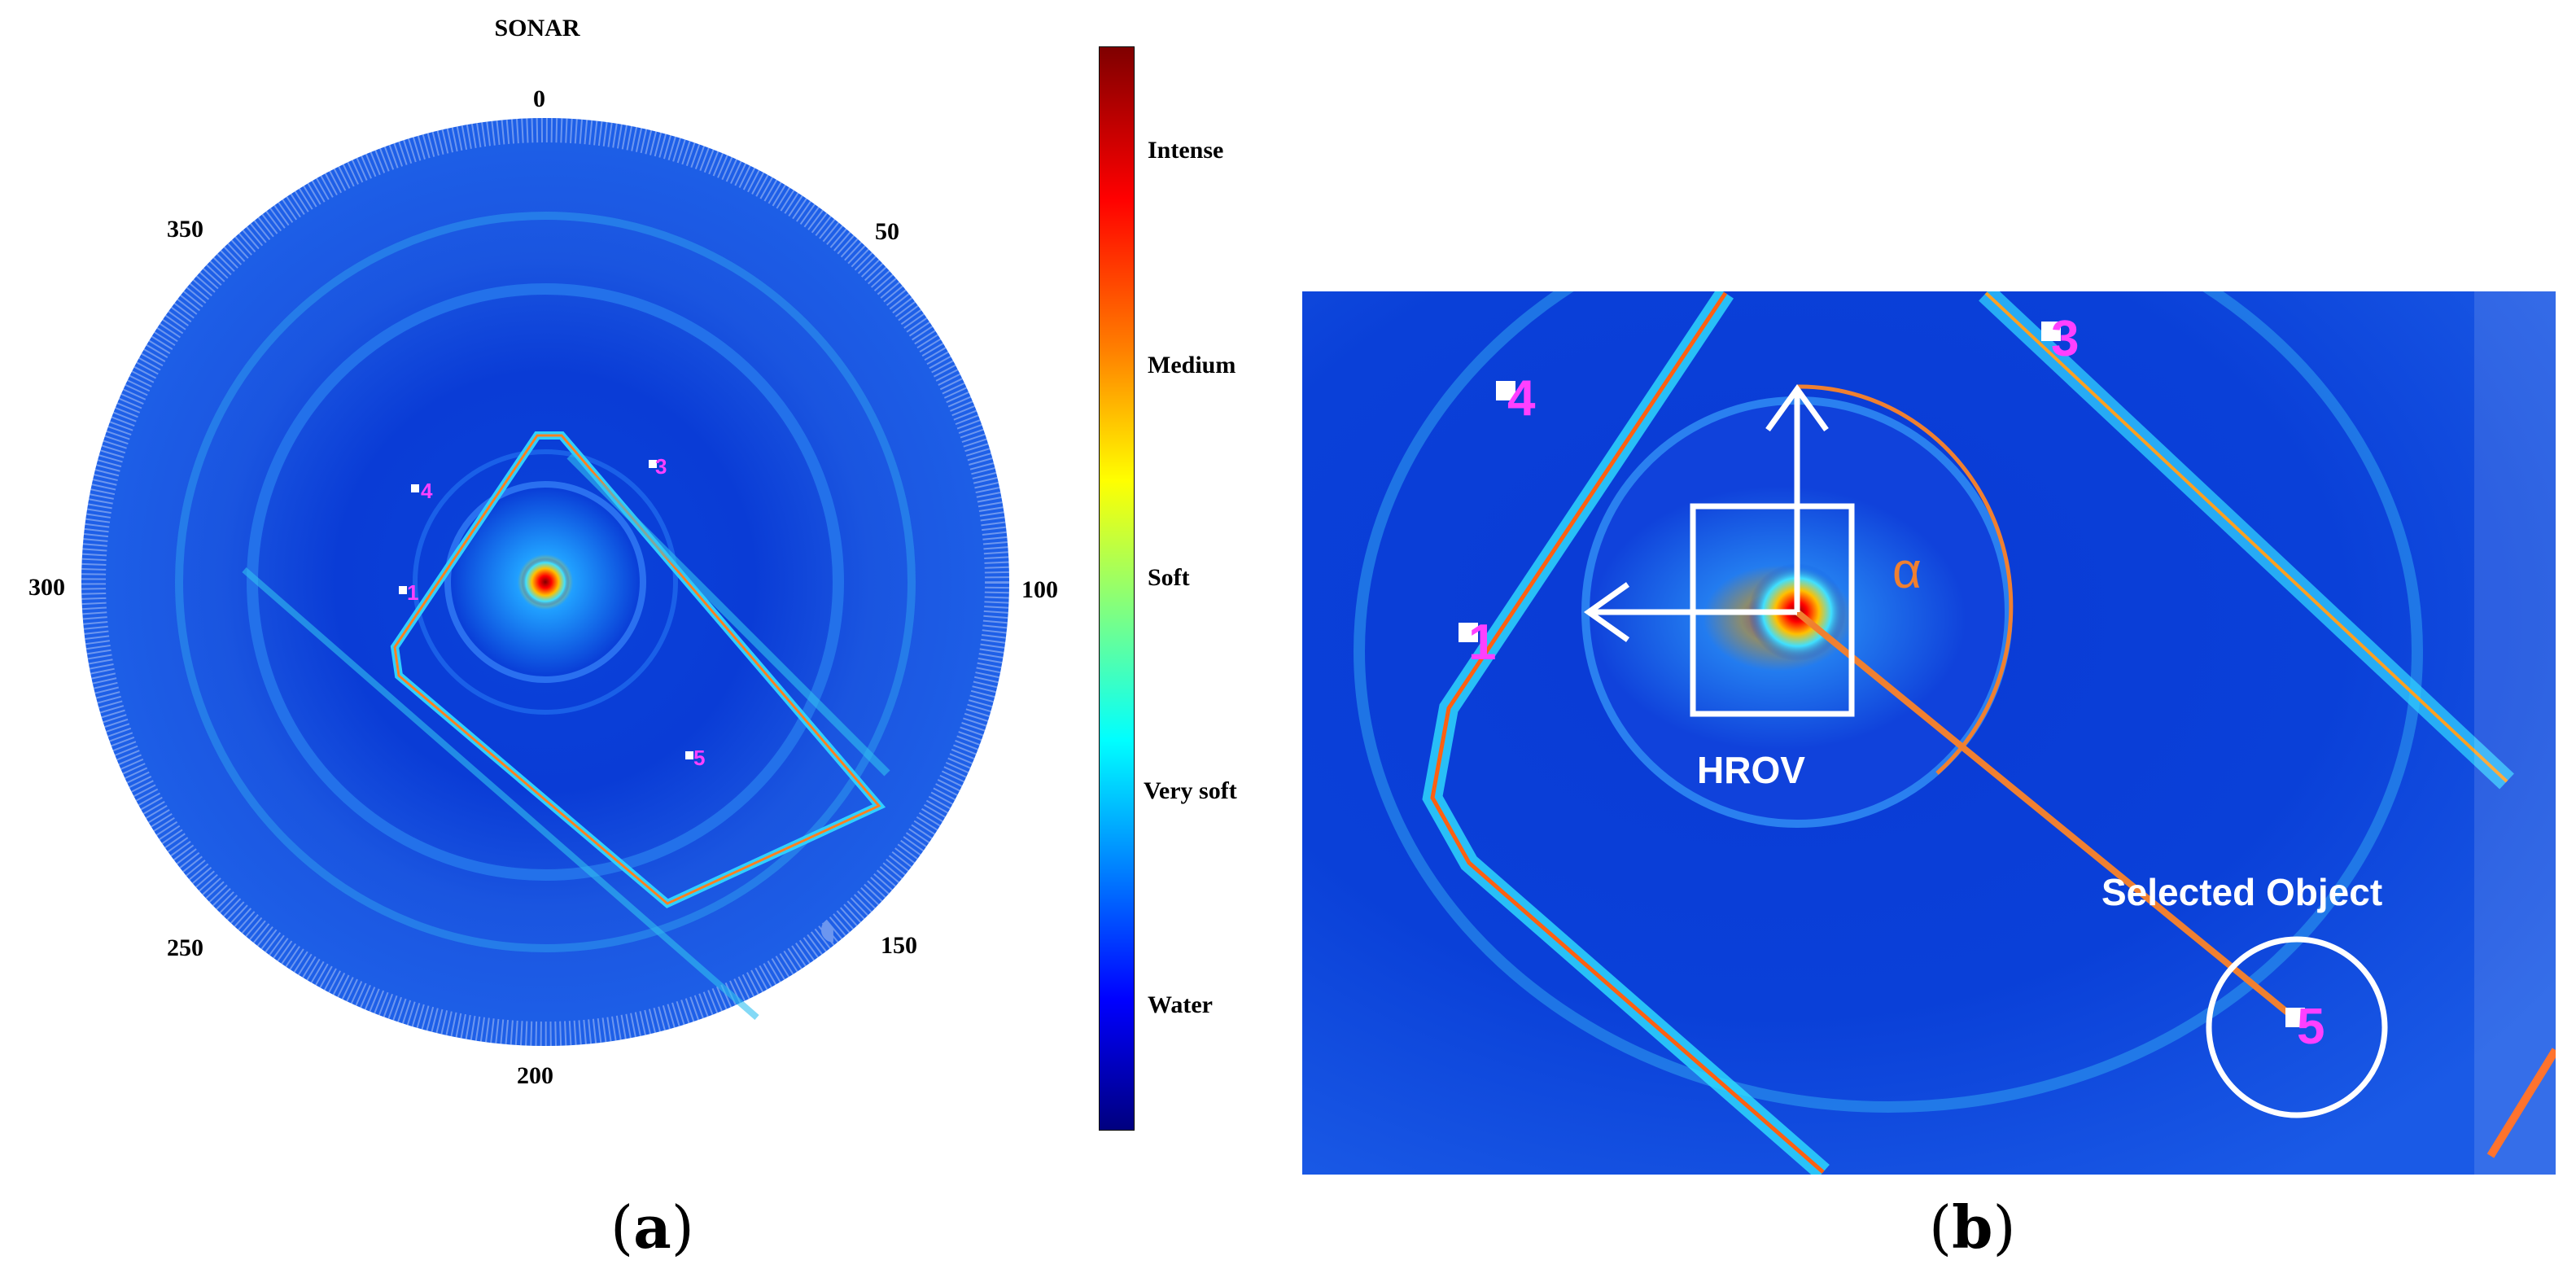  Describe the element at coordinates (1039, 590) in the screenshot. I see `polar-tick-100: 100` at that location.